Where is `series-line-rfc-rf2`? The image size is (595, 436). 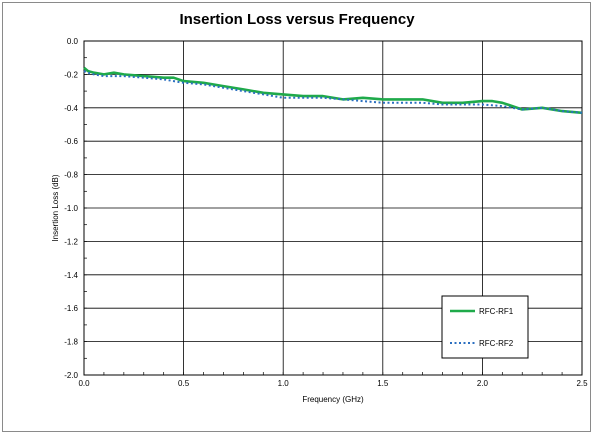 series-line-rfc-rf2 is located at coordinates (333, 92).